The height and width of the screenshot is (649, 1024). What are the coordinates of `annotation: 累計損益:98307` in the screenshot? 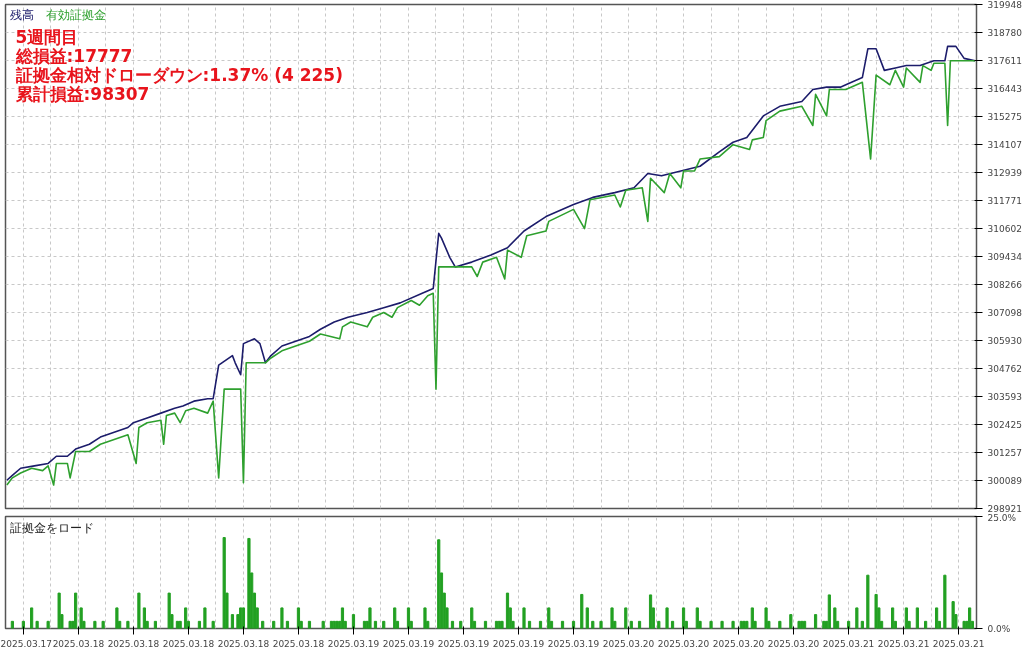 It's located at (82, 93).